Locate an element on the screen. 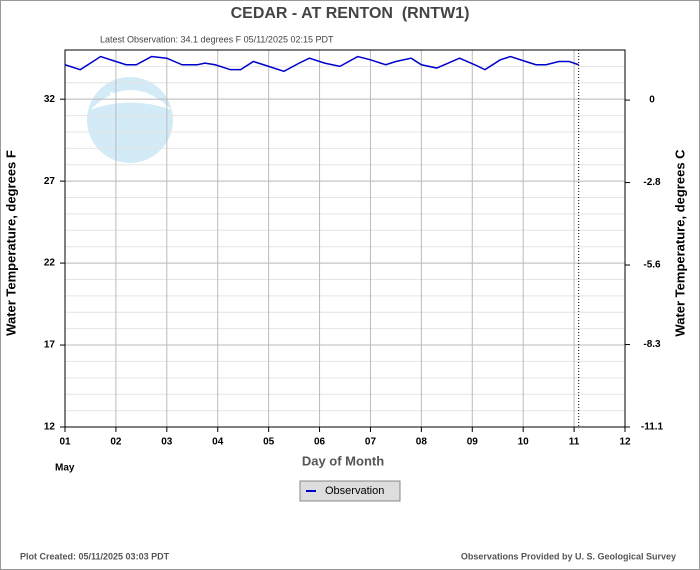 The image size is (700, 570). month-label: May is located at coordinates (65, 468).